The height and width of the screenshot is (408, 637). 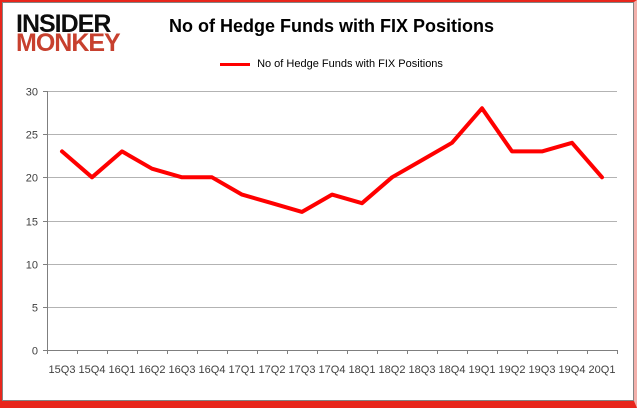 I want to click on x-axis-label: 19Q1, so click(x=482, y=370).